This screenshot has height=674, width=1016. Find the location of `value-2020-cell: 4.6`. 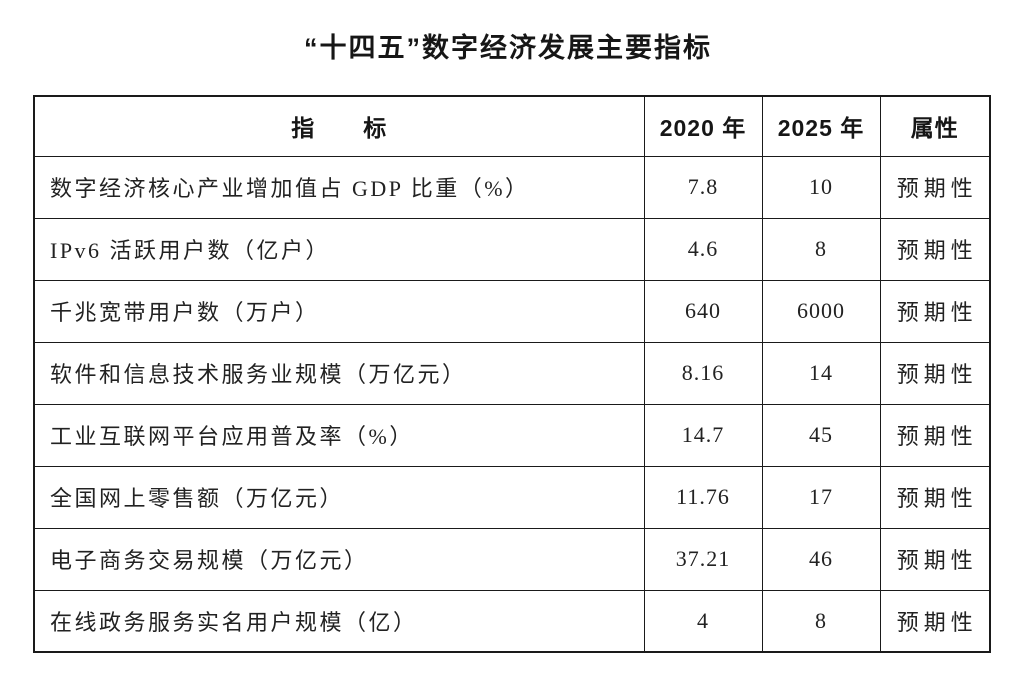

value-2020-cell: 4.6 is located at coordinates (703, 249).